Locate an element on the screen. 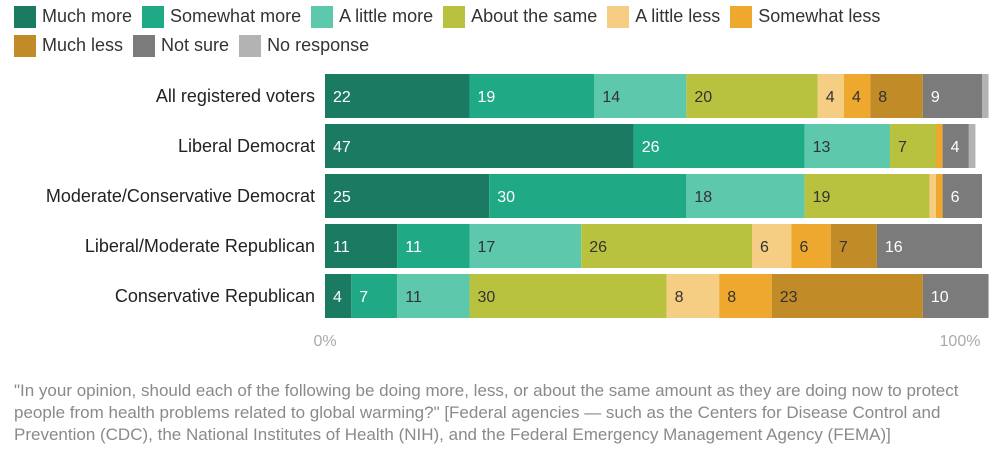 Image resolution: width=1000 pixels, height=456 pixels. category-label: Conservative Republican is located at coordinates (215, 296).